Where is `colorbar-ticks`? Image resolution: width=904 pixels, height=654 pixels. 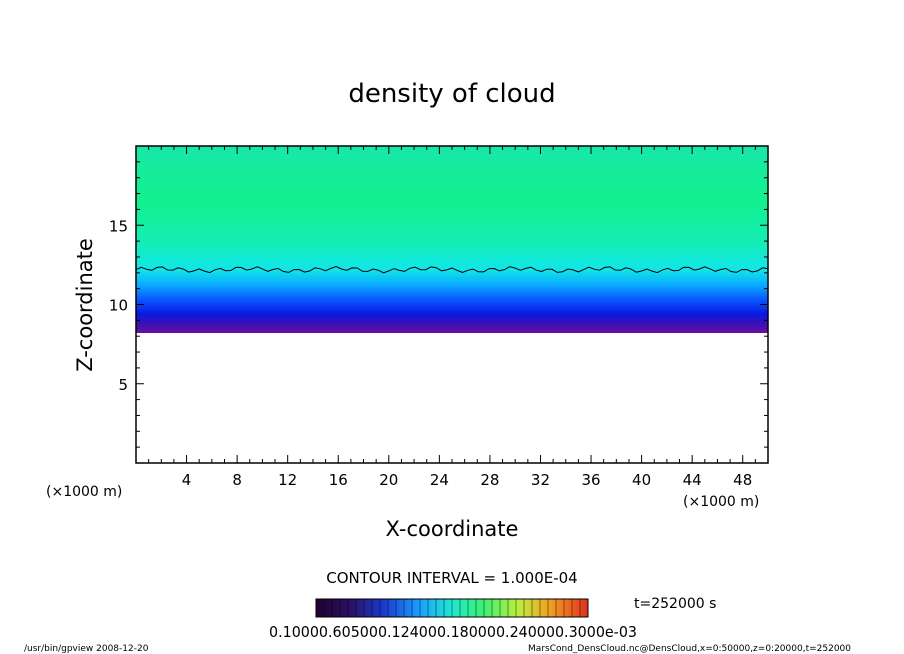 colorbar-ticks is located at coordinates (452, 608).